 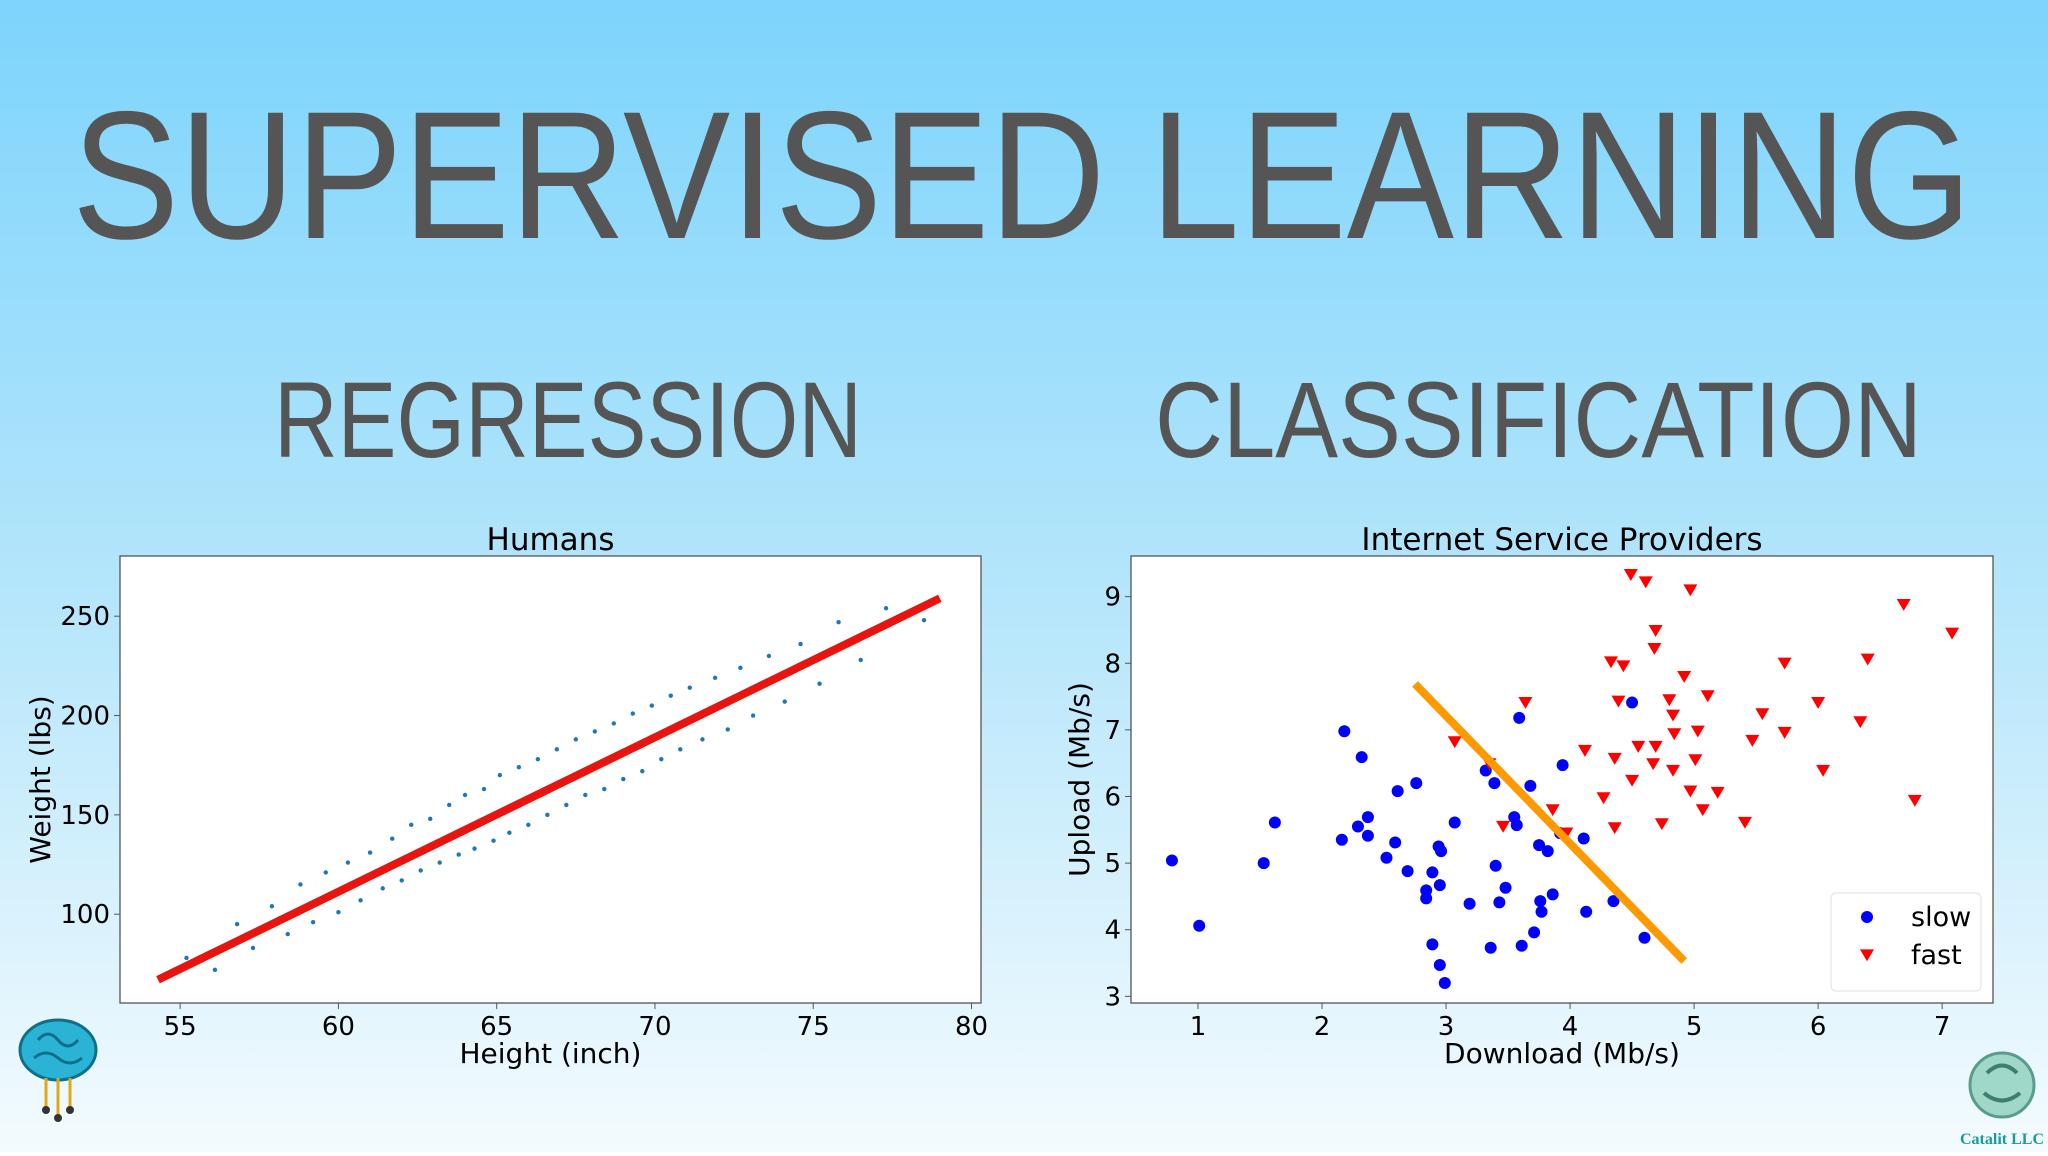 I want to click on company-name: Catalit LLC, so click(x=2002, y=1139).